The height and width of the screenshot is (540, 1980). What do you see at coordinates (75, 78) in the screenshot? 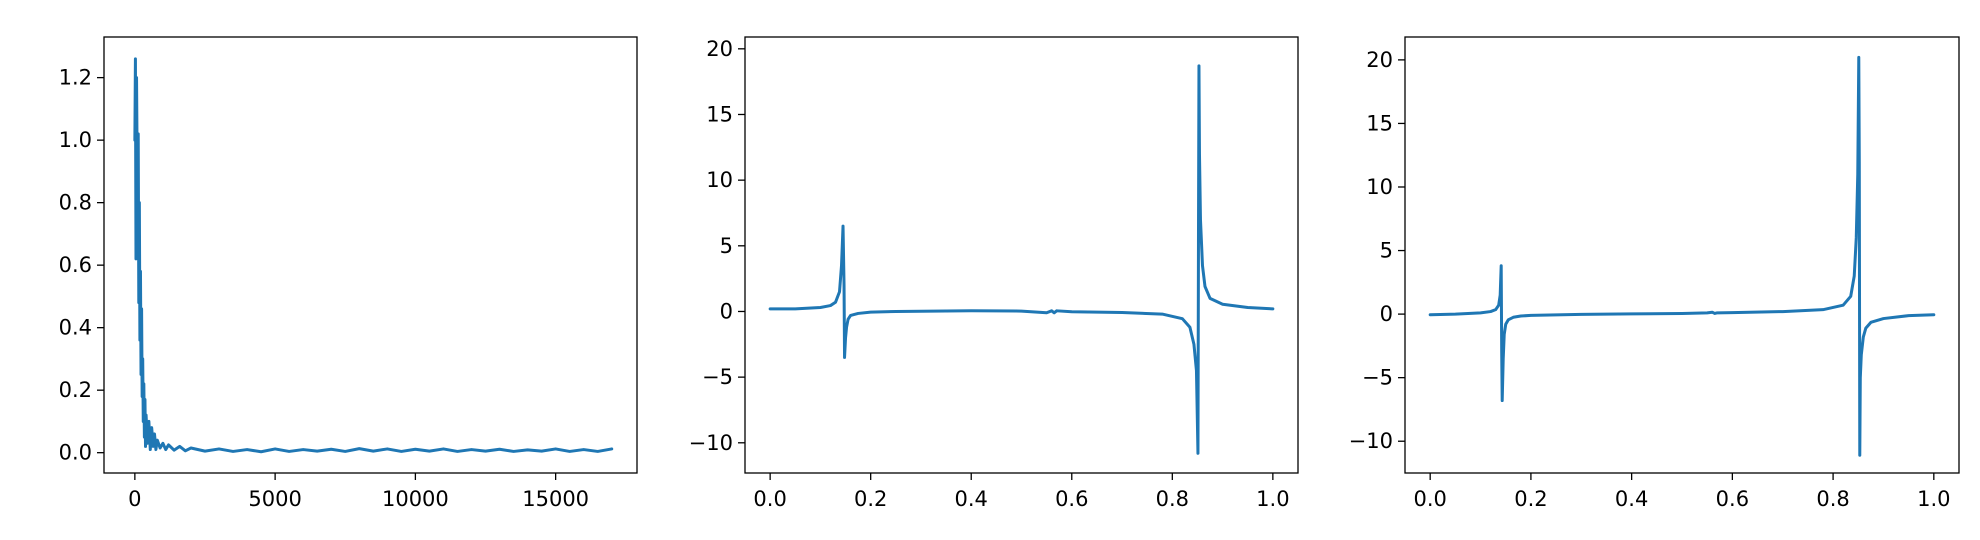
I see `y-tick-label: 1.2` at bounding box center [75, 78].